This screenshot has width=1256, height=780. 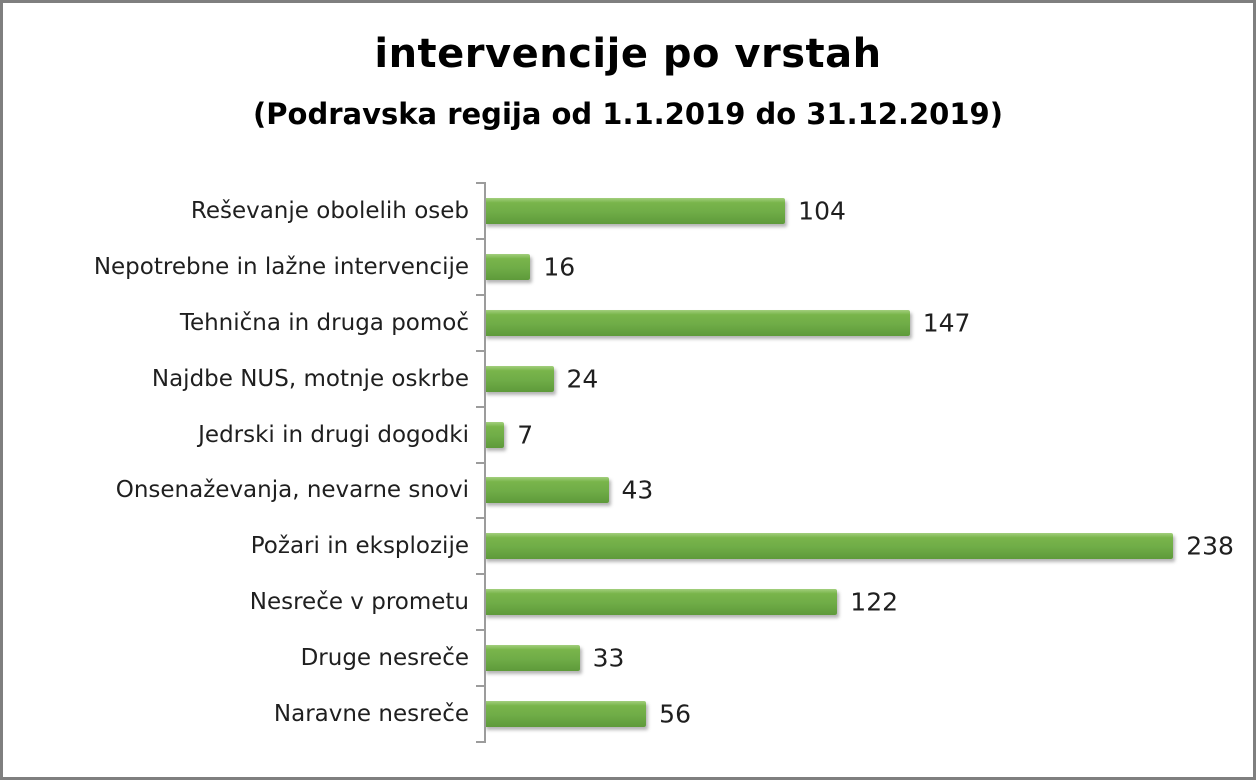 I want to click on bar-track: 7, so click(x=846, y=435).